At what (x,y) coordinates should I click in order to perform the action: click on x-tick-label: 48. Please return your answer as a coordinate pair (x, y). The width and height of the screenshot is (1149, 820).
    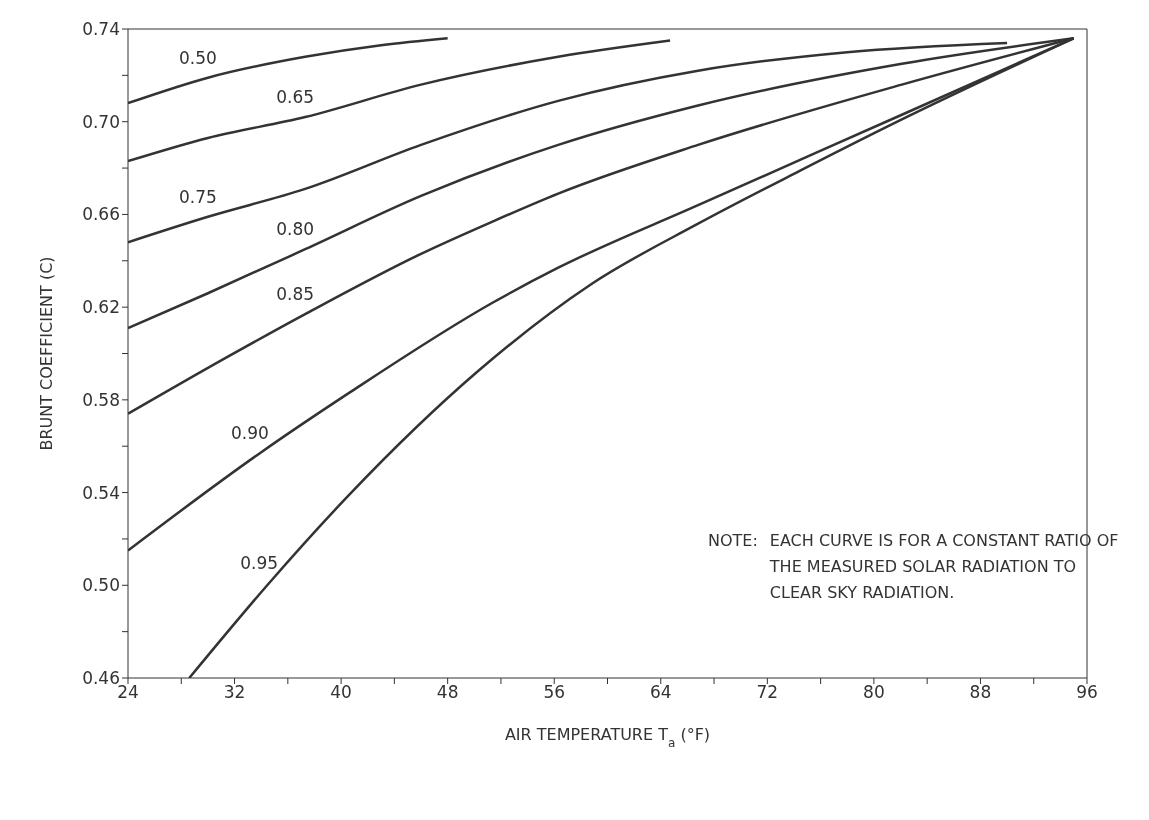
    Looking at the image, I should click on (447, 692).